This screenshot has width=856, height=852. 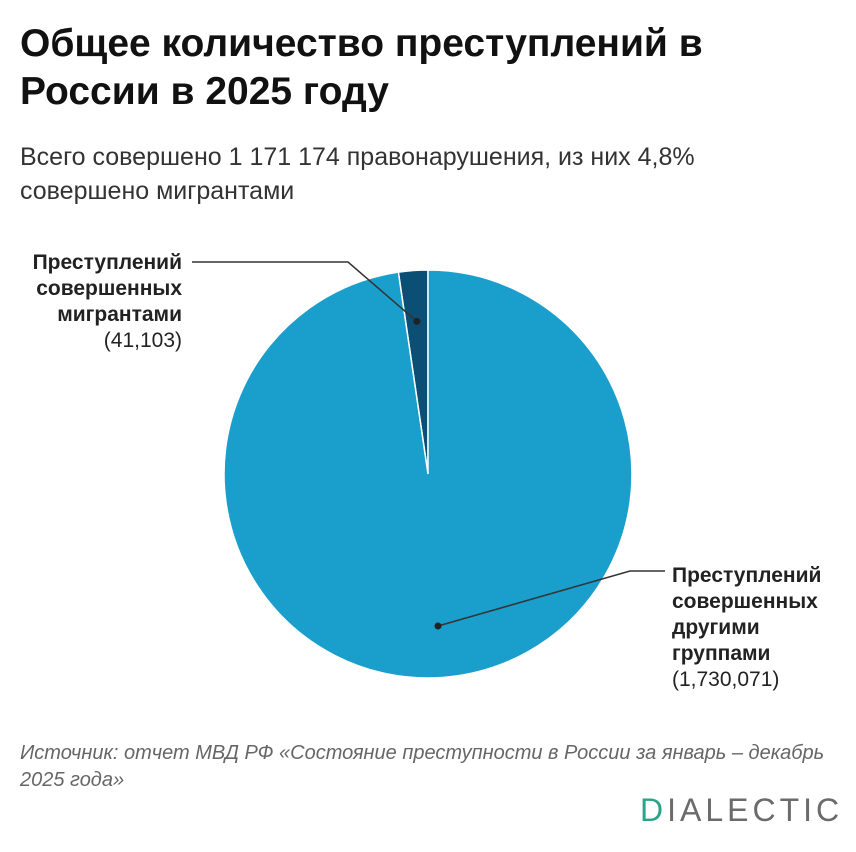 I want to click on brand-logo-first-letter: D, so click(x=654, y=810).